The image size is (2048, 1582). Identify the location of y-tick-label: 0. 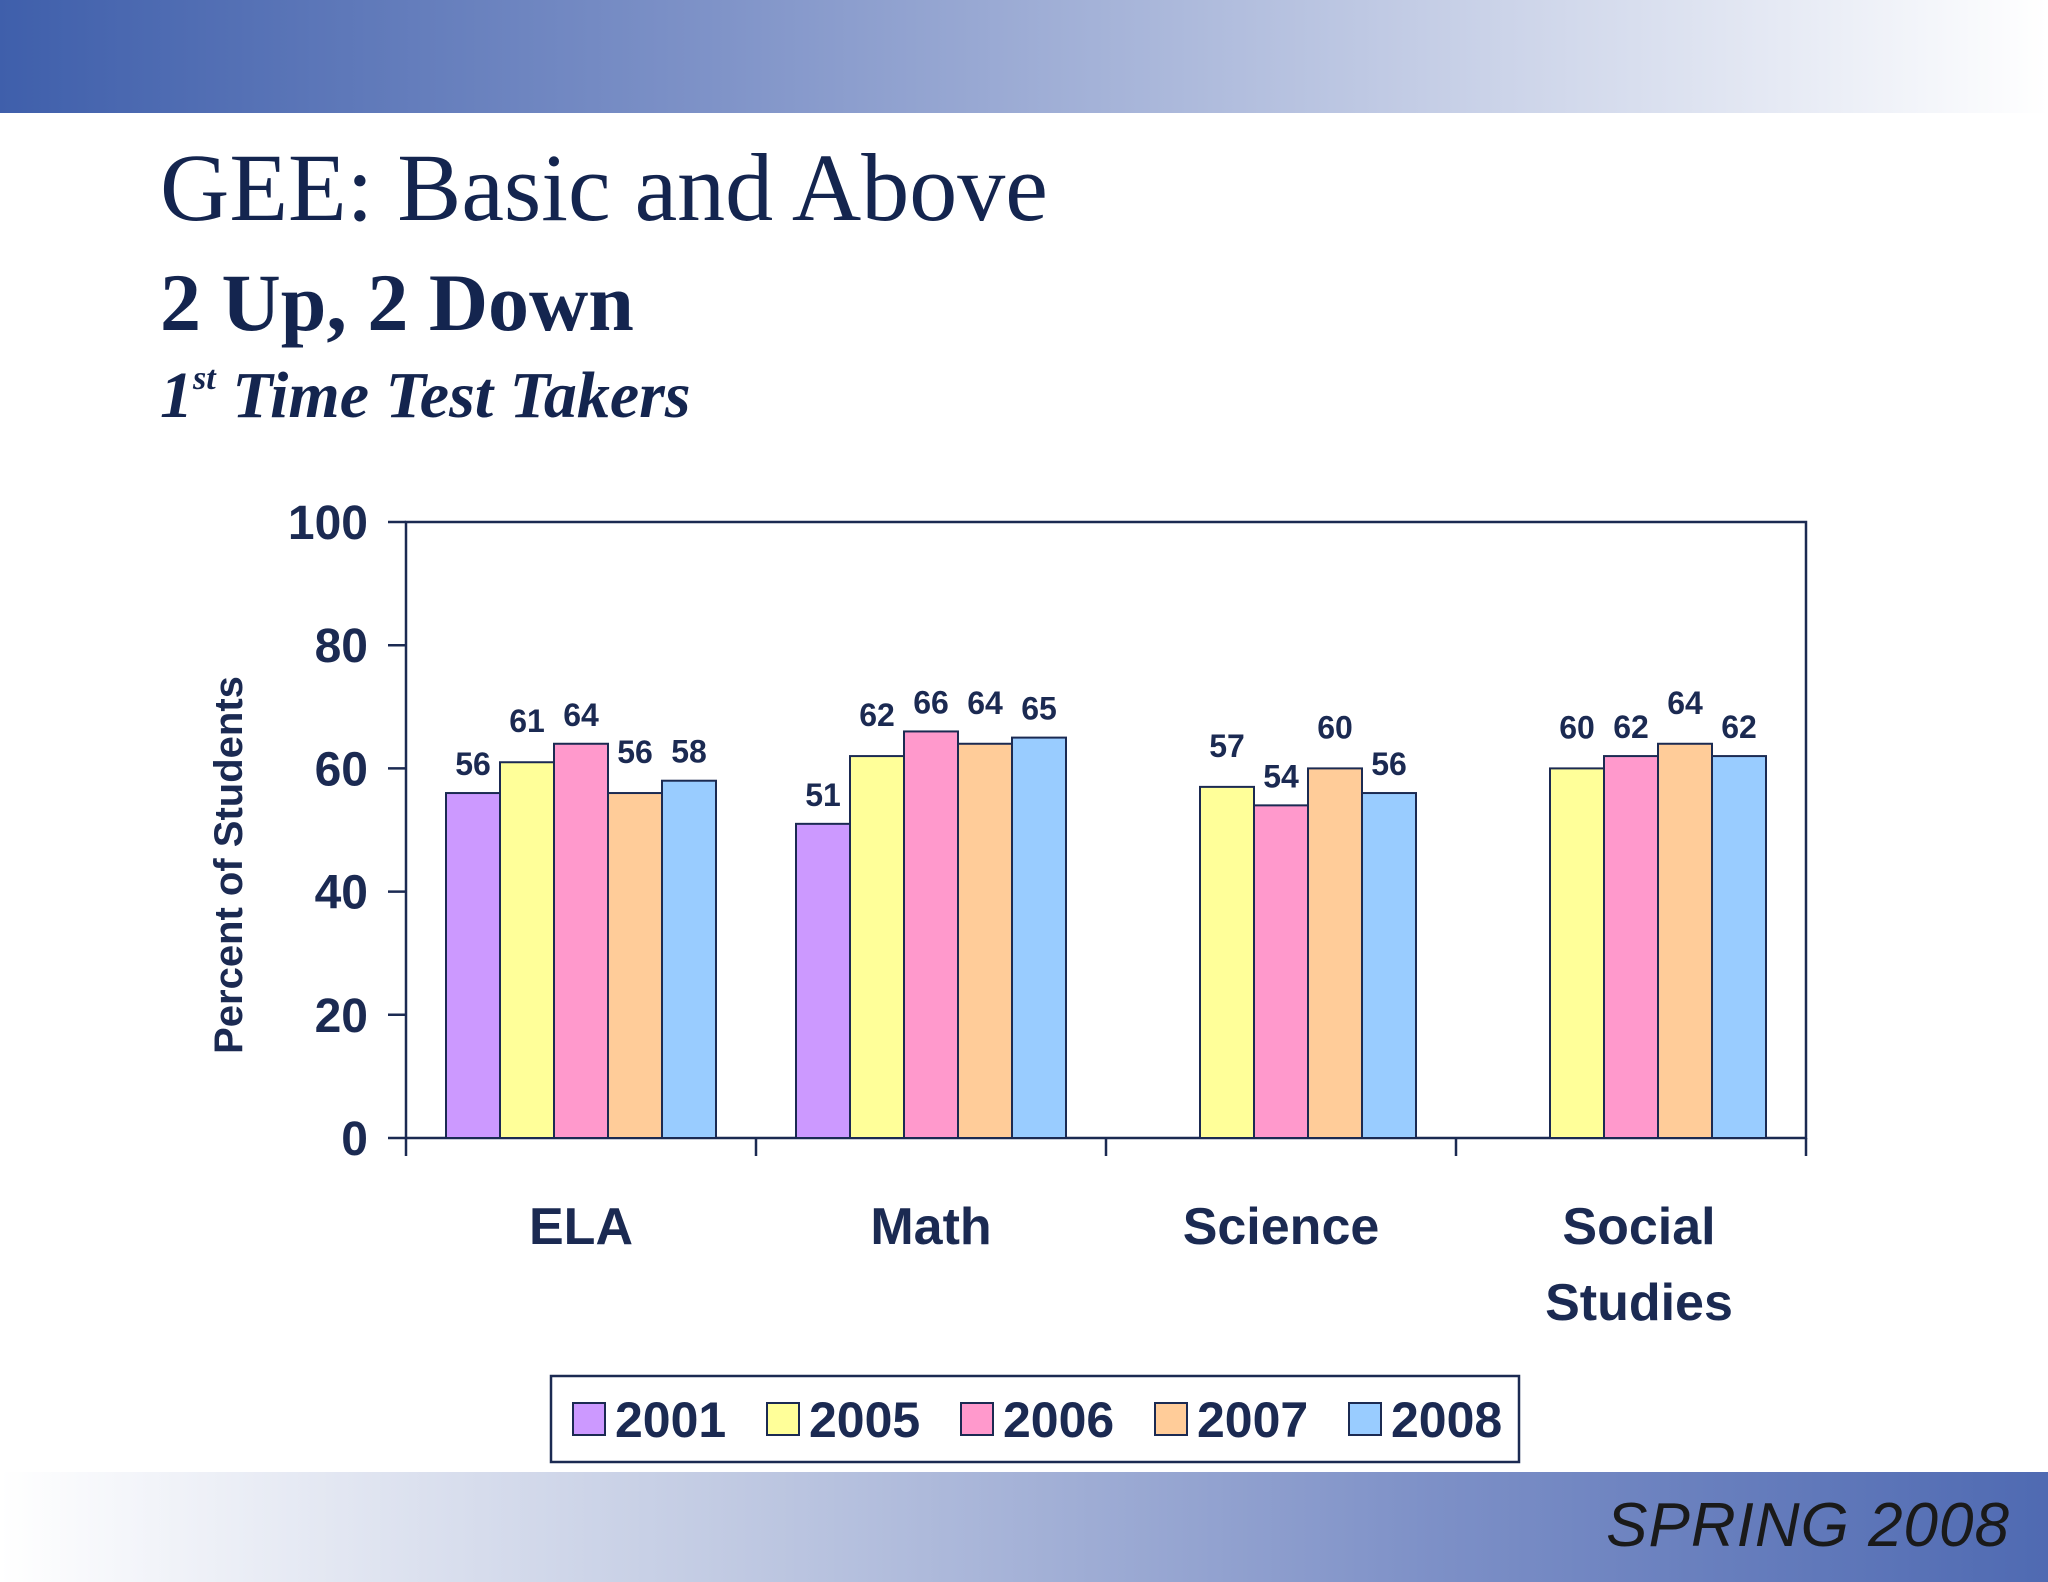
(354, 1139).